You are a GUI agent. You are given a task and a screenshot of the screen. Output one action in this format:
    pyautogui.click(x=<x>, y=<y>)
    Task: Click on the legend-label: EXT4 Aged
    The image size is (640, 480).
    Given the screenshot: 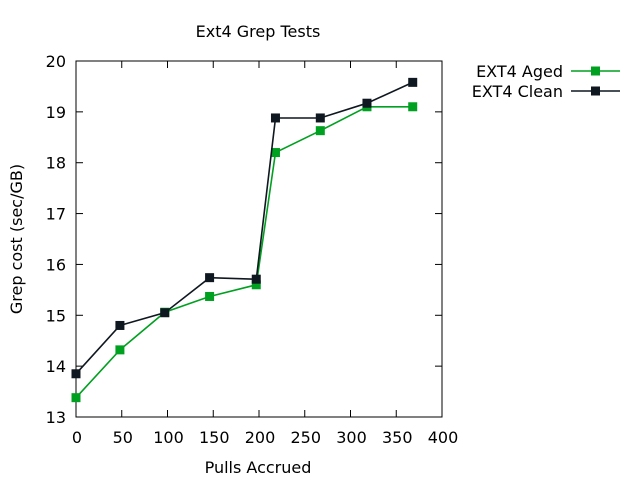 What is the action you would take?
    pyautogui.click(x=519, y=71)
    